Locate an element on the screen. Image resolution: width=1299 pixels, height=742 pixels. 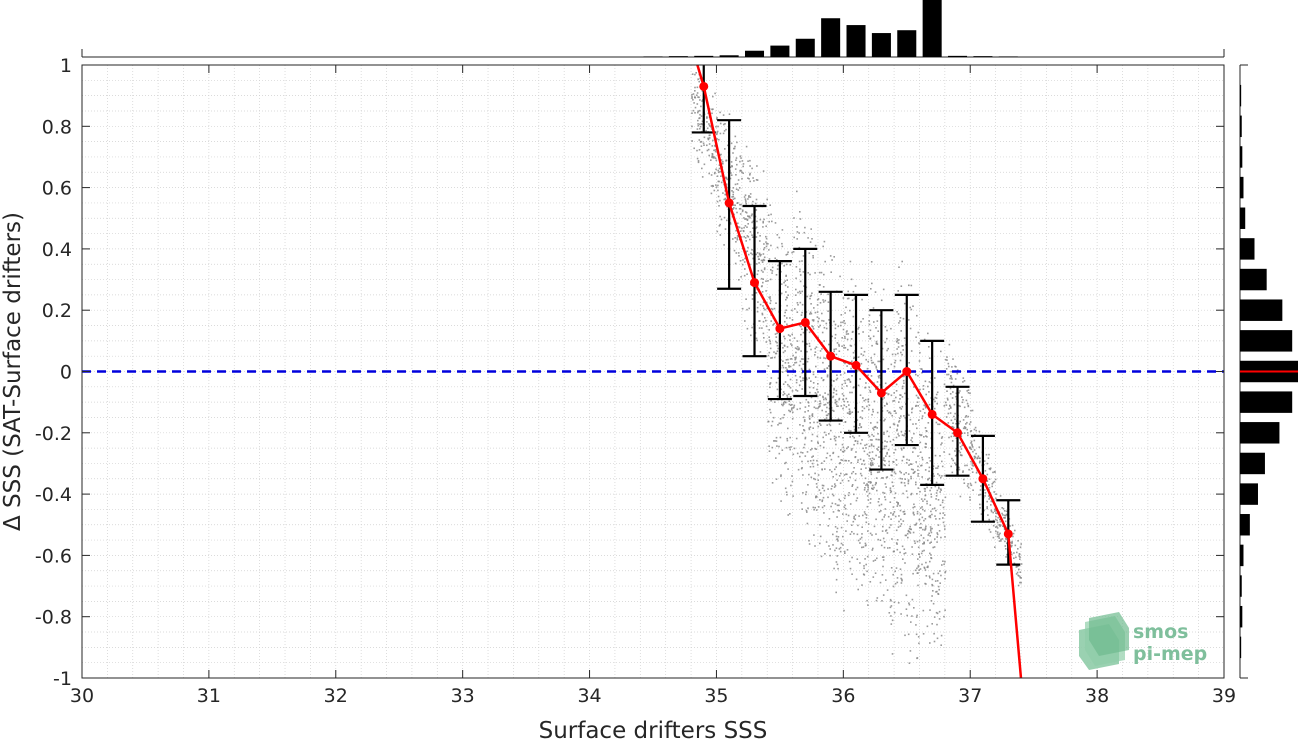
y-tick-label: 0.2 is located at coordinates (57, 311).